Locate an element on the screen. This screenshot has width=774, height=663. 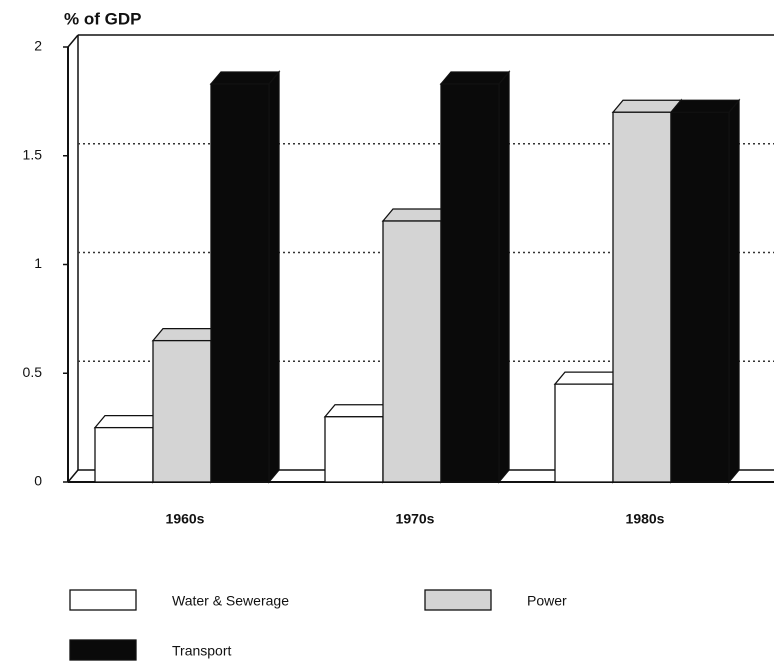
wall-top is located at coordinates (73, 41).